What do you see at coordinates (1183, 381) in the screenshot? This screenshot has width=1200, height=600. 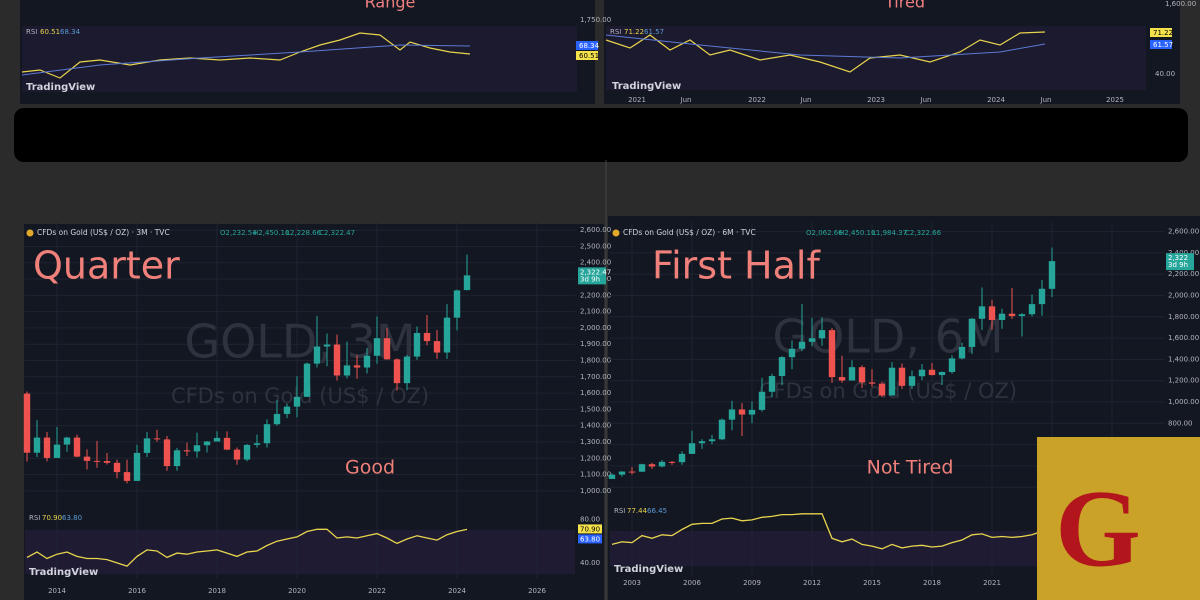 I see `y-tick-label: 1,200.00` at bounding box center [1183, 381].